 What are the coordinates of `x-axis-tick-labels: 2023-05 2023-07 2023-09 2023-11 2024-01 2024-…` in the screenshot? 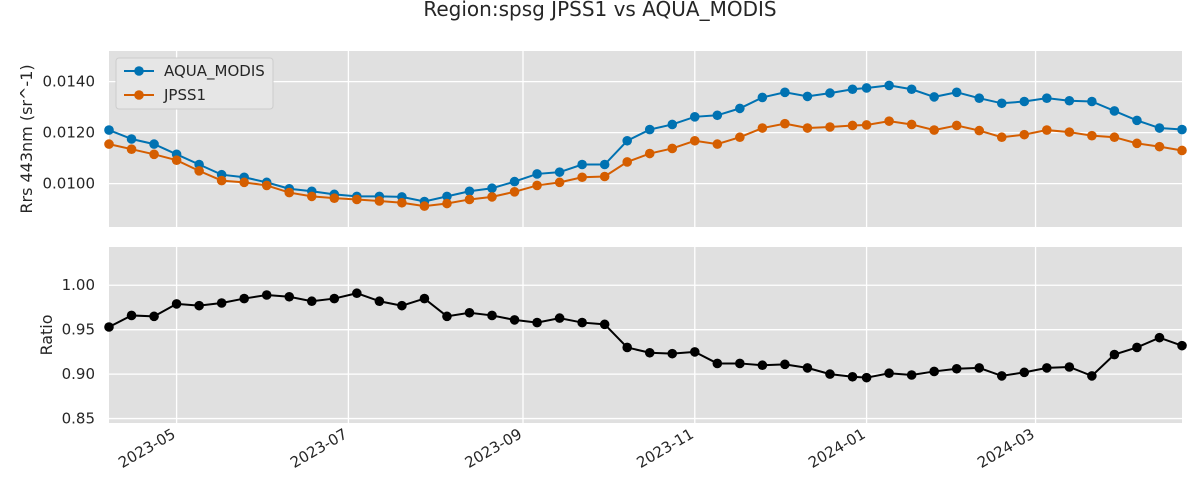 It's located at (576, 448).